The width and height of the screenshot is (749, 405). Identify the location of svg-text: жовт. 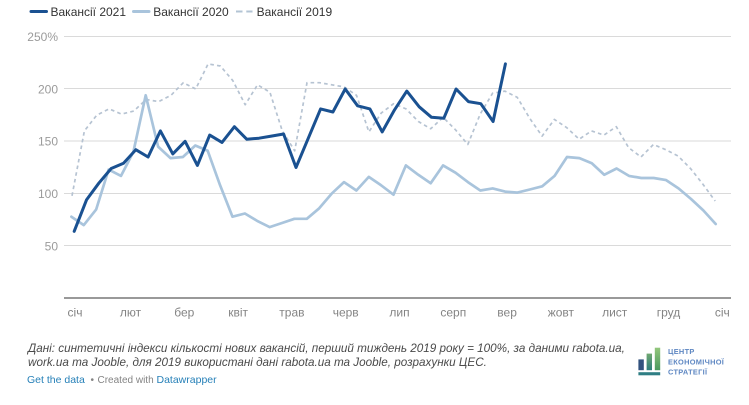
(561, 313).